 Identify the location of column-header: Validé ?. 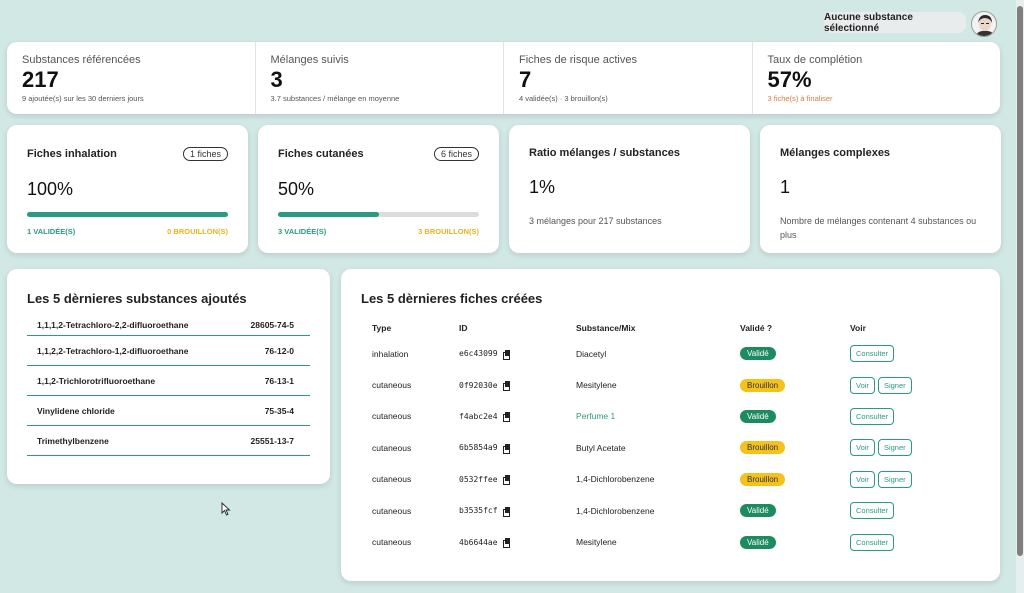
(756, 328).